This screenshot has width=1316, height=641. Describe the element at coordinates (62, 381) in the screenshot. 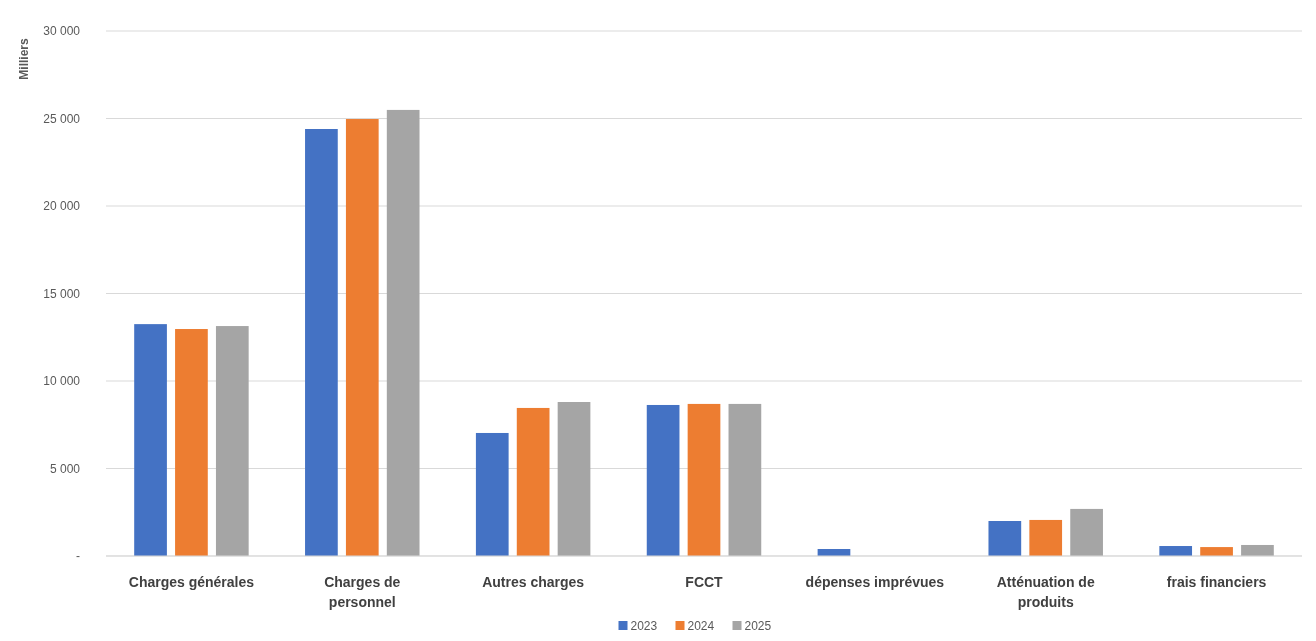

I see `y-tick-label: 10 000` at that location.